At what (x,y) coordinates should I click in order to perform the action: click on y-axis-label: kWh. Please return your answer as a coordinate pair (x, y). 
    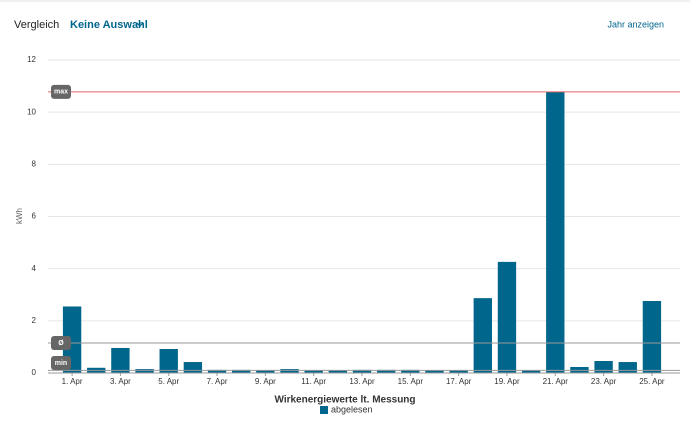
    Looking at the image, I should click on (19, 216).